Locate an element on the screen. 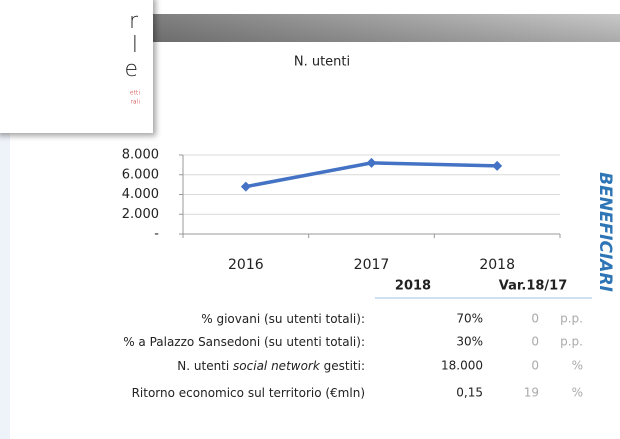  x-tick-label: 2017 is located at coordinates (372, 265).